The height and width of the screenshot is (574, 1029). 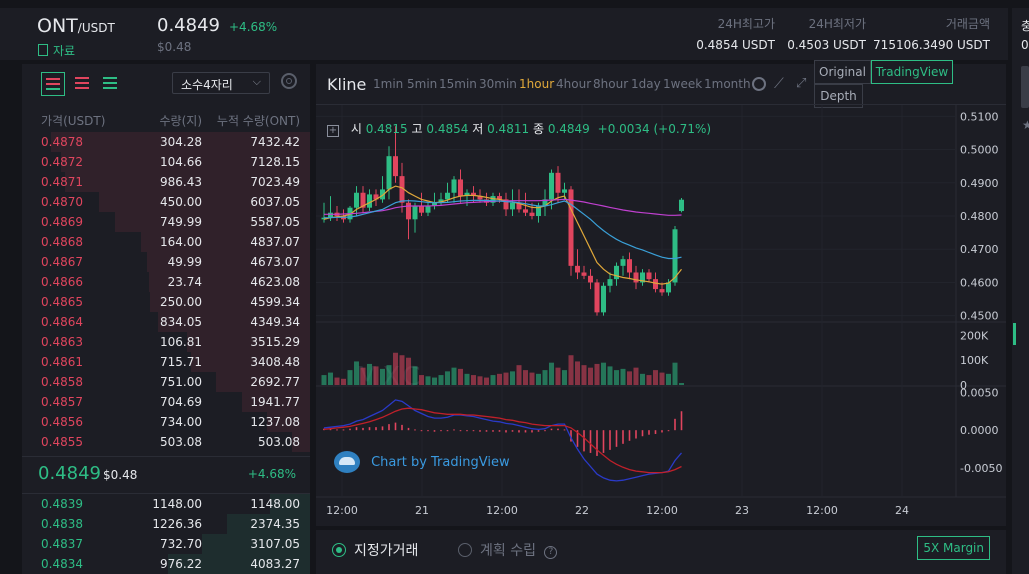 What do you see at coordinates (508, 550) in the screenshot?
I see `plan-order-option: 계획 수립 ?` at bounding box center [508, 550].